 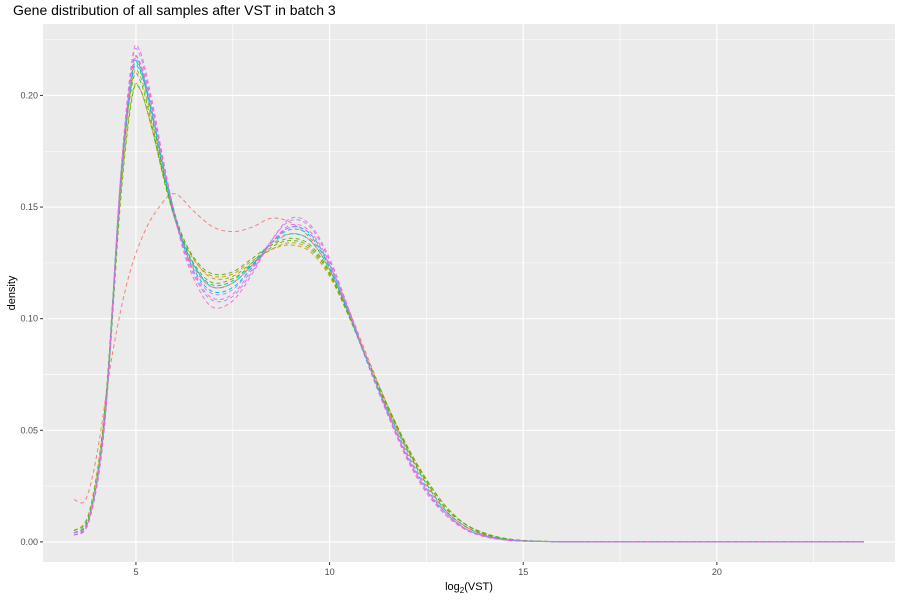 What do you see at coordinates (427, 569) in the screenshot?
I see `x-axis-ticks: 5 10 15 20` at bounding box center [427, 569].